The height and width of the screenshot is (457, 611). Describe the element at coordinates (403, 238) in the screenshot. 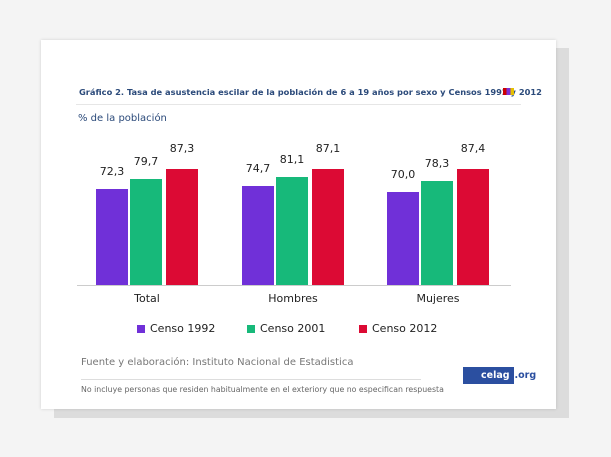

I see `bar-mujeres-censo-1992` at that location.